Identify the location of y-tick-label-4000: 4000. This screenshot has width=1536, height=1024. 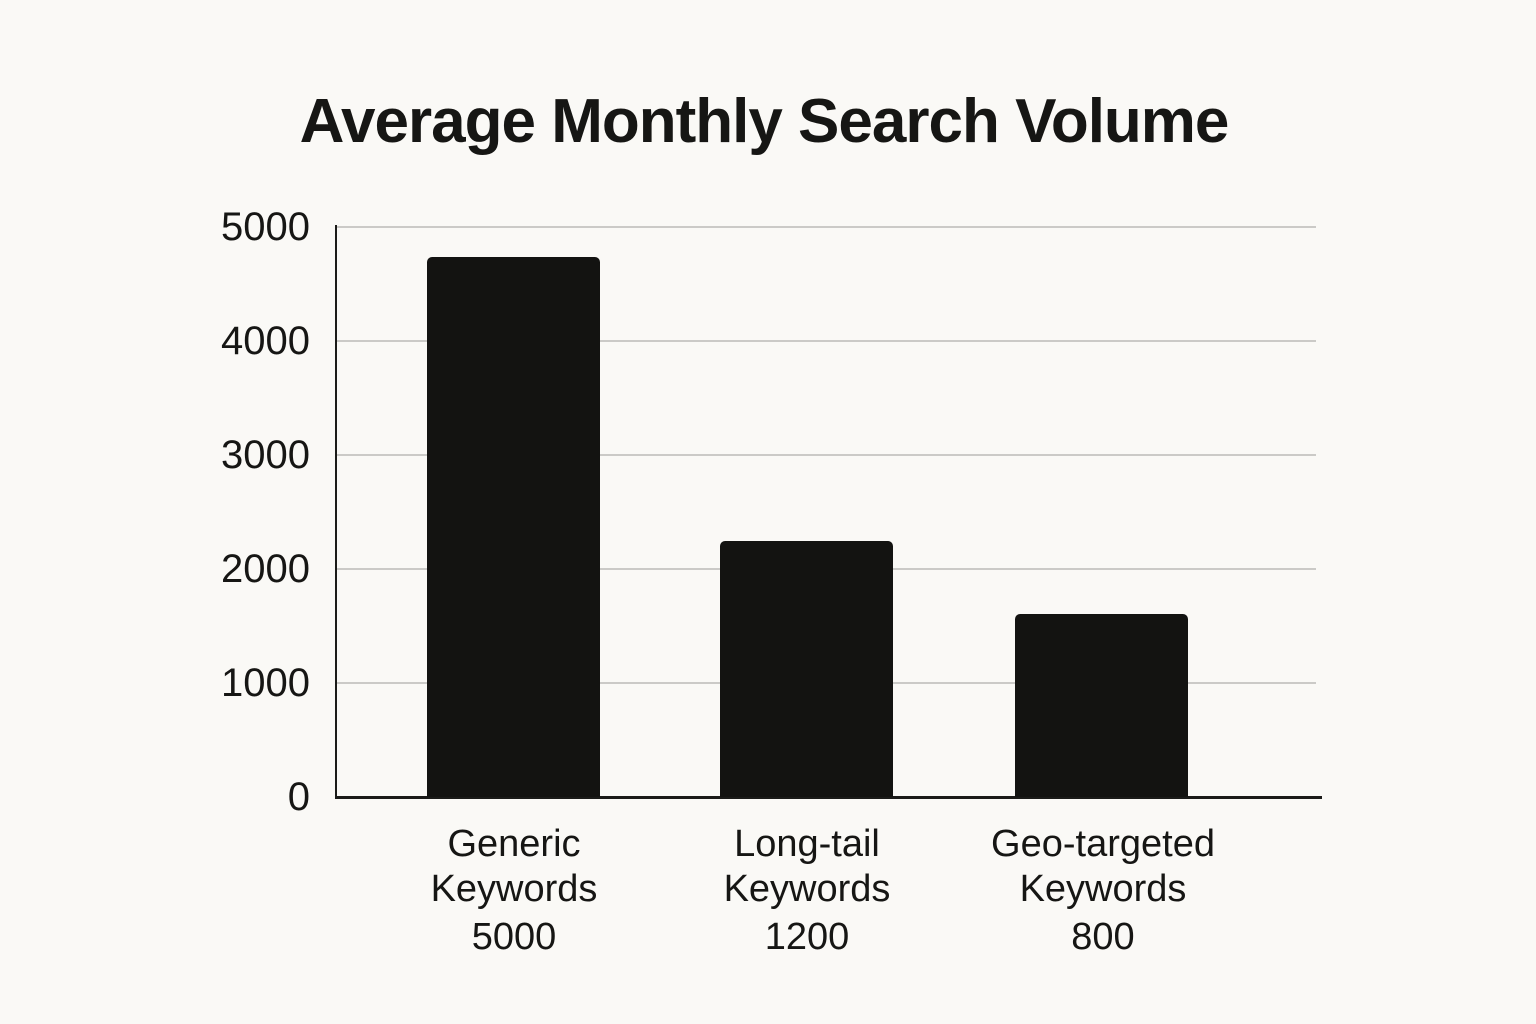
(265, 341).